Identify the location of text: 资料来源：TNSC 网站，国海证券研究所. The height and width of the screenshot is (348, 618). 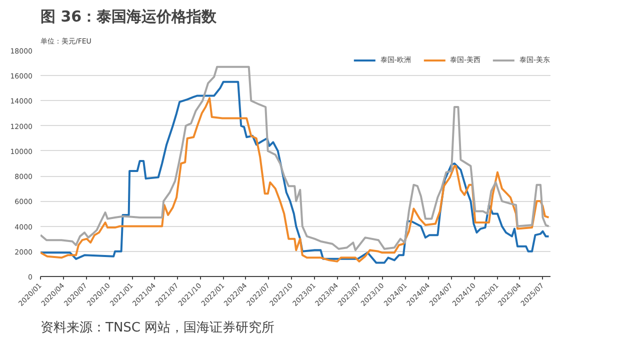
(157, 328).